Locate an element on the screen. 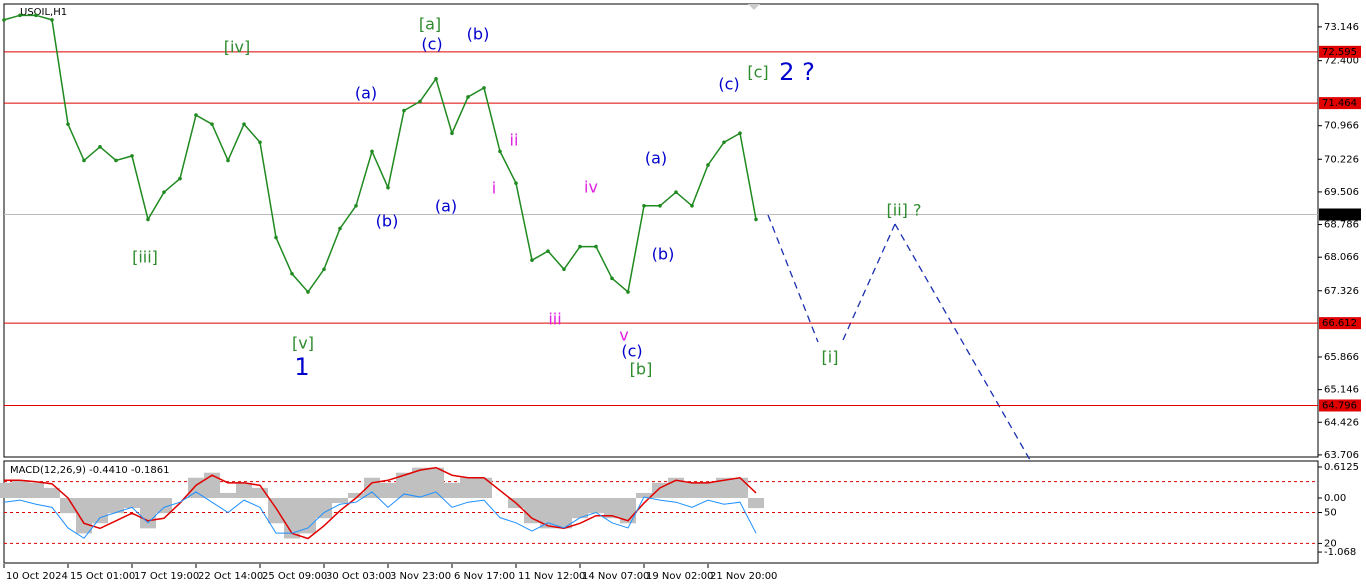 This screenshot has width=1366, height=588. shift-marker is located at coordinates (754, 7).